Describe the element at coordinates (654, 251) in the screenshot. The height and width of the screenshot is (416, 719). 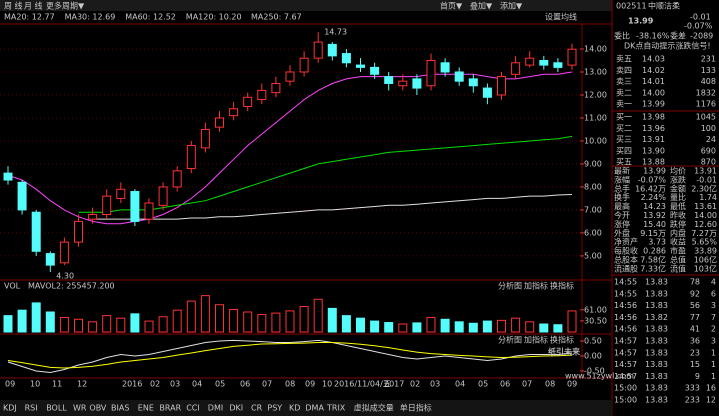
I see `stat-value: 0.286` at that location.